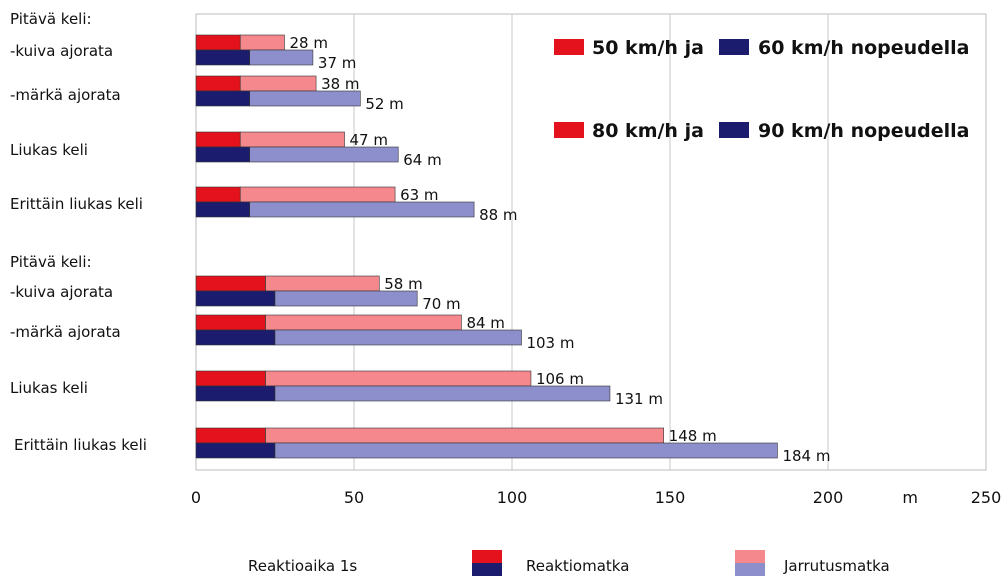  What do you see at coordinates (422, 160) in the screenshot?
I see `bar-value-label: 64 m` at bounding box center [422, 160].